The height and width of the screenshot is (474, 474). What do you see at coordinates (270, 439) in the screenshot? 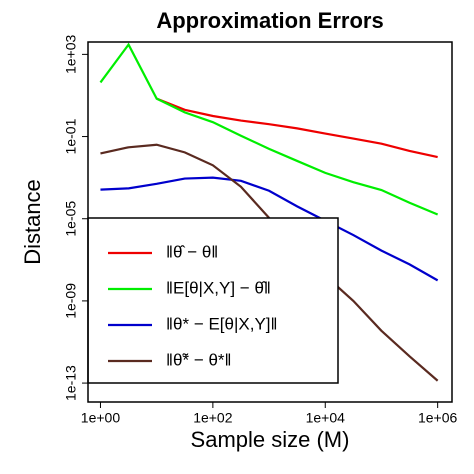
I see `x-axis-title: Sample size (M)` at bounding box center [270, 439].